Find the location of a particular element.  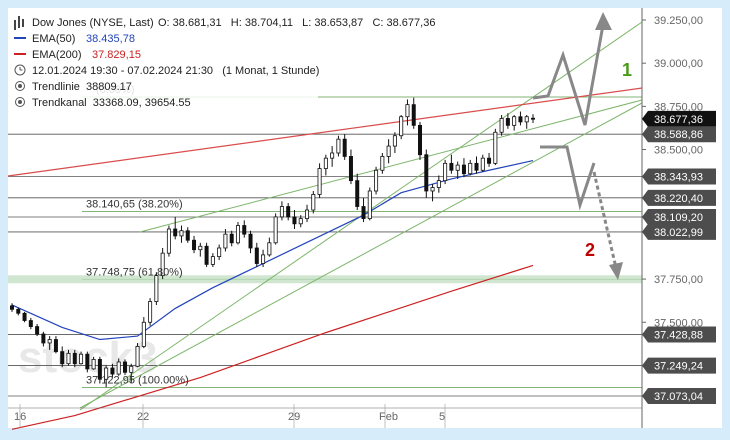

y-tick-label: 38.750,00 is located at coordinates (678, 107).